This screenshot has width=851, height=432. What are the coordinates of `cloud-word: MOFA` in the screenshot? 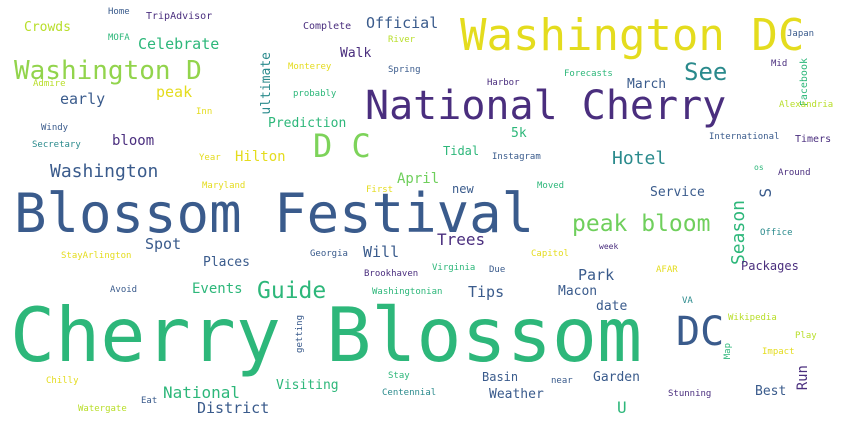 It's located at (119, 38).